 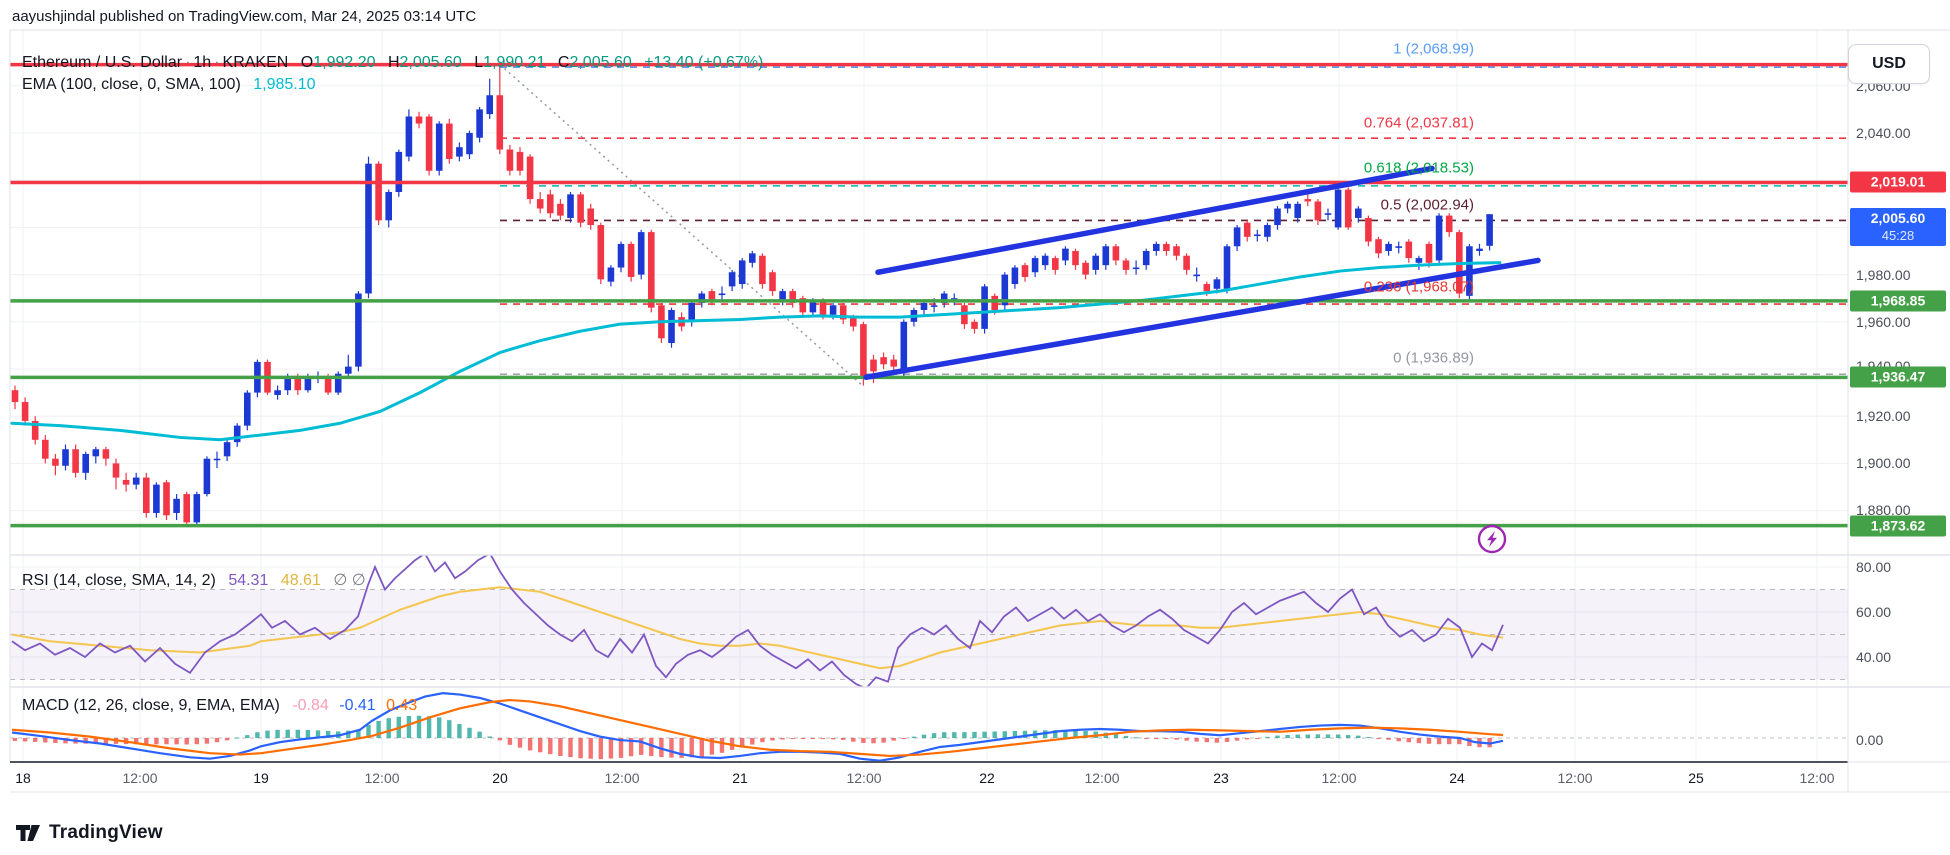 What do you see at coordinates (757, 621) in the screenshot?
I see `rsi-line` at bounding box center [757, 621].